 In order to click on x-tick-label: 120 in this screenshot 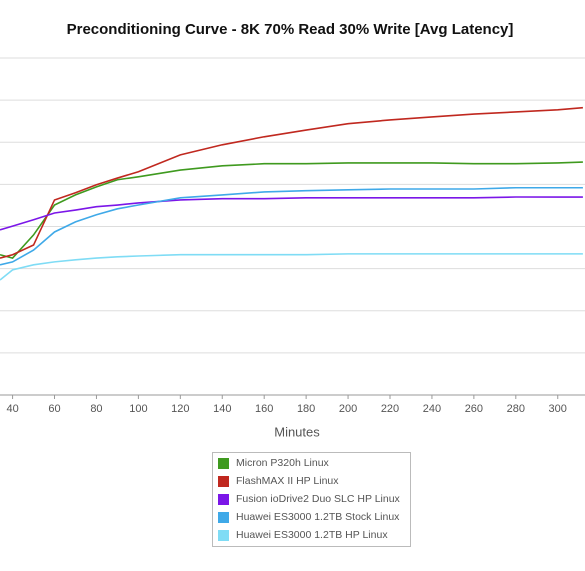, I will do `click(180, 409)`.